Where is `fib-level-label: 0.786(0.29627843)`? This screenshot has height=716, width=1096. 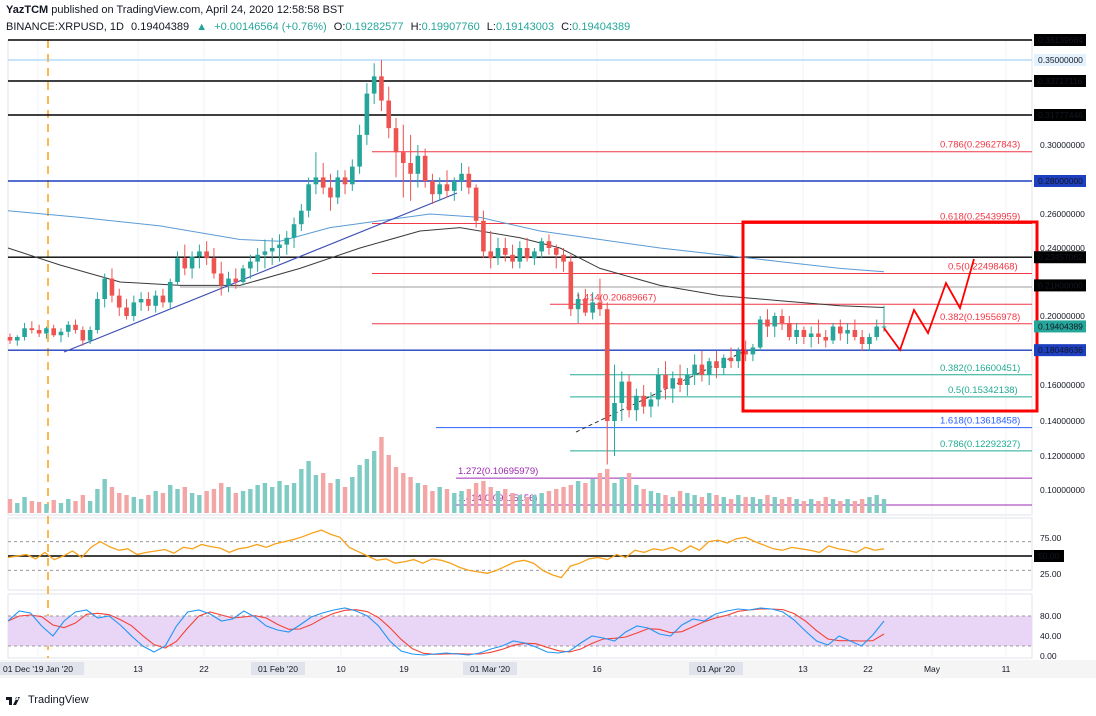
fib-level-label: 0.786(0.29627843) is located at coordinates (980, 145).